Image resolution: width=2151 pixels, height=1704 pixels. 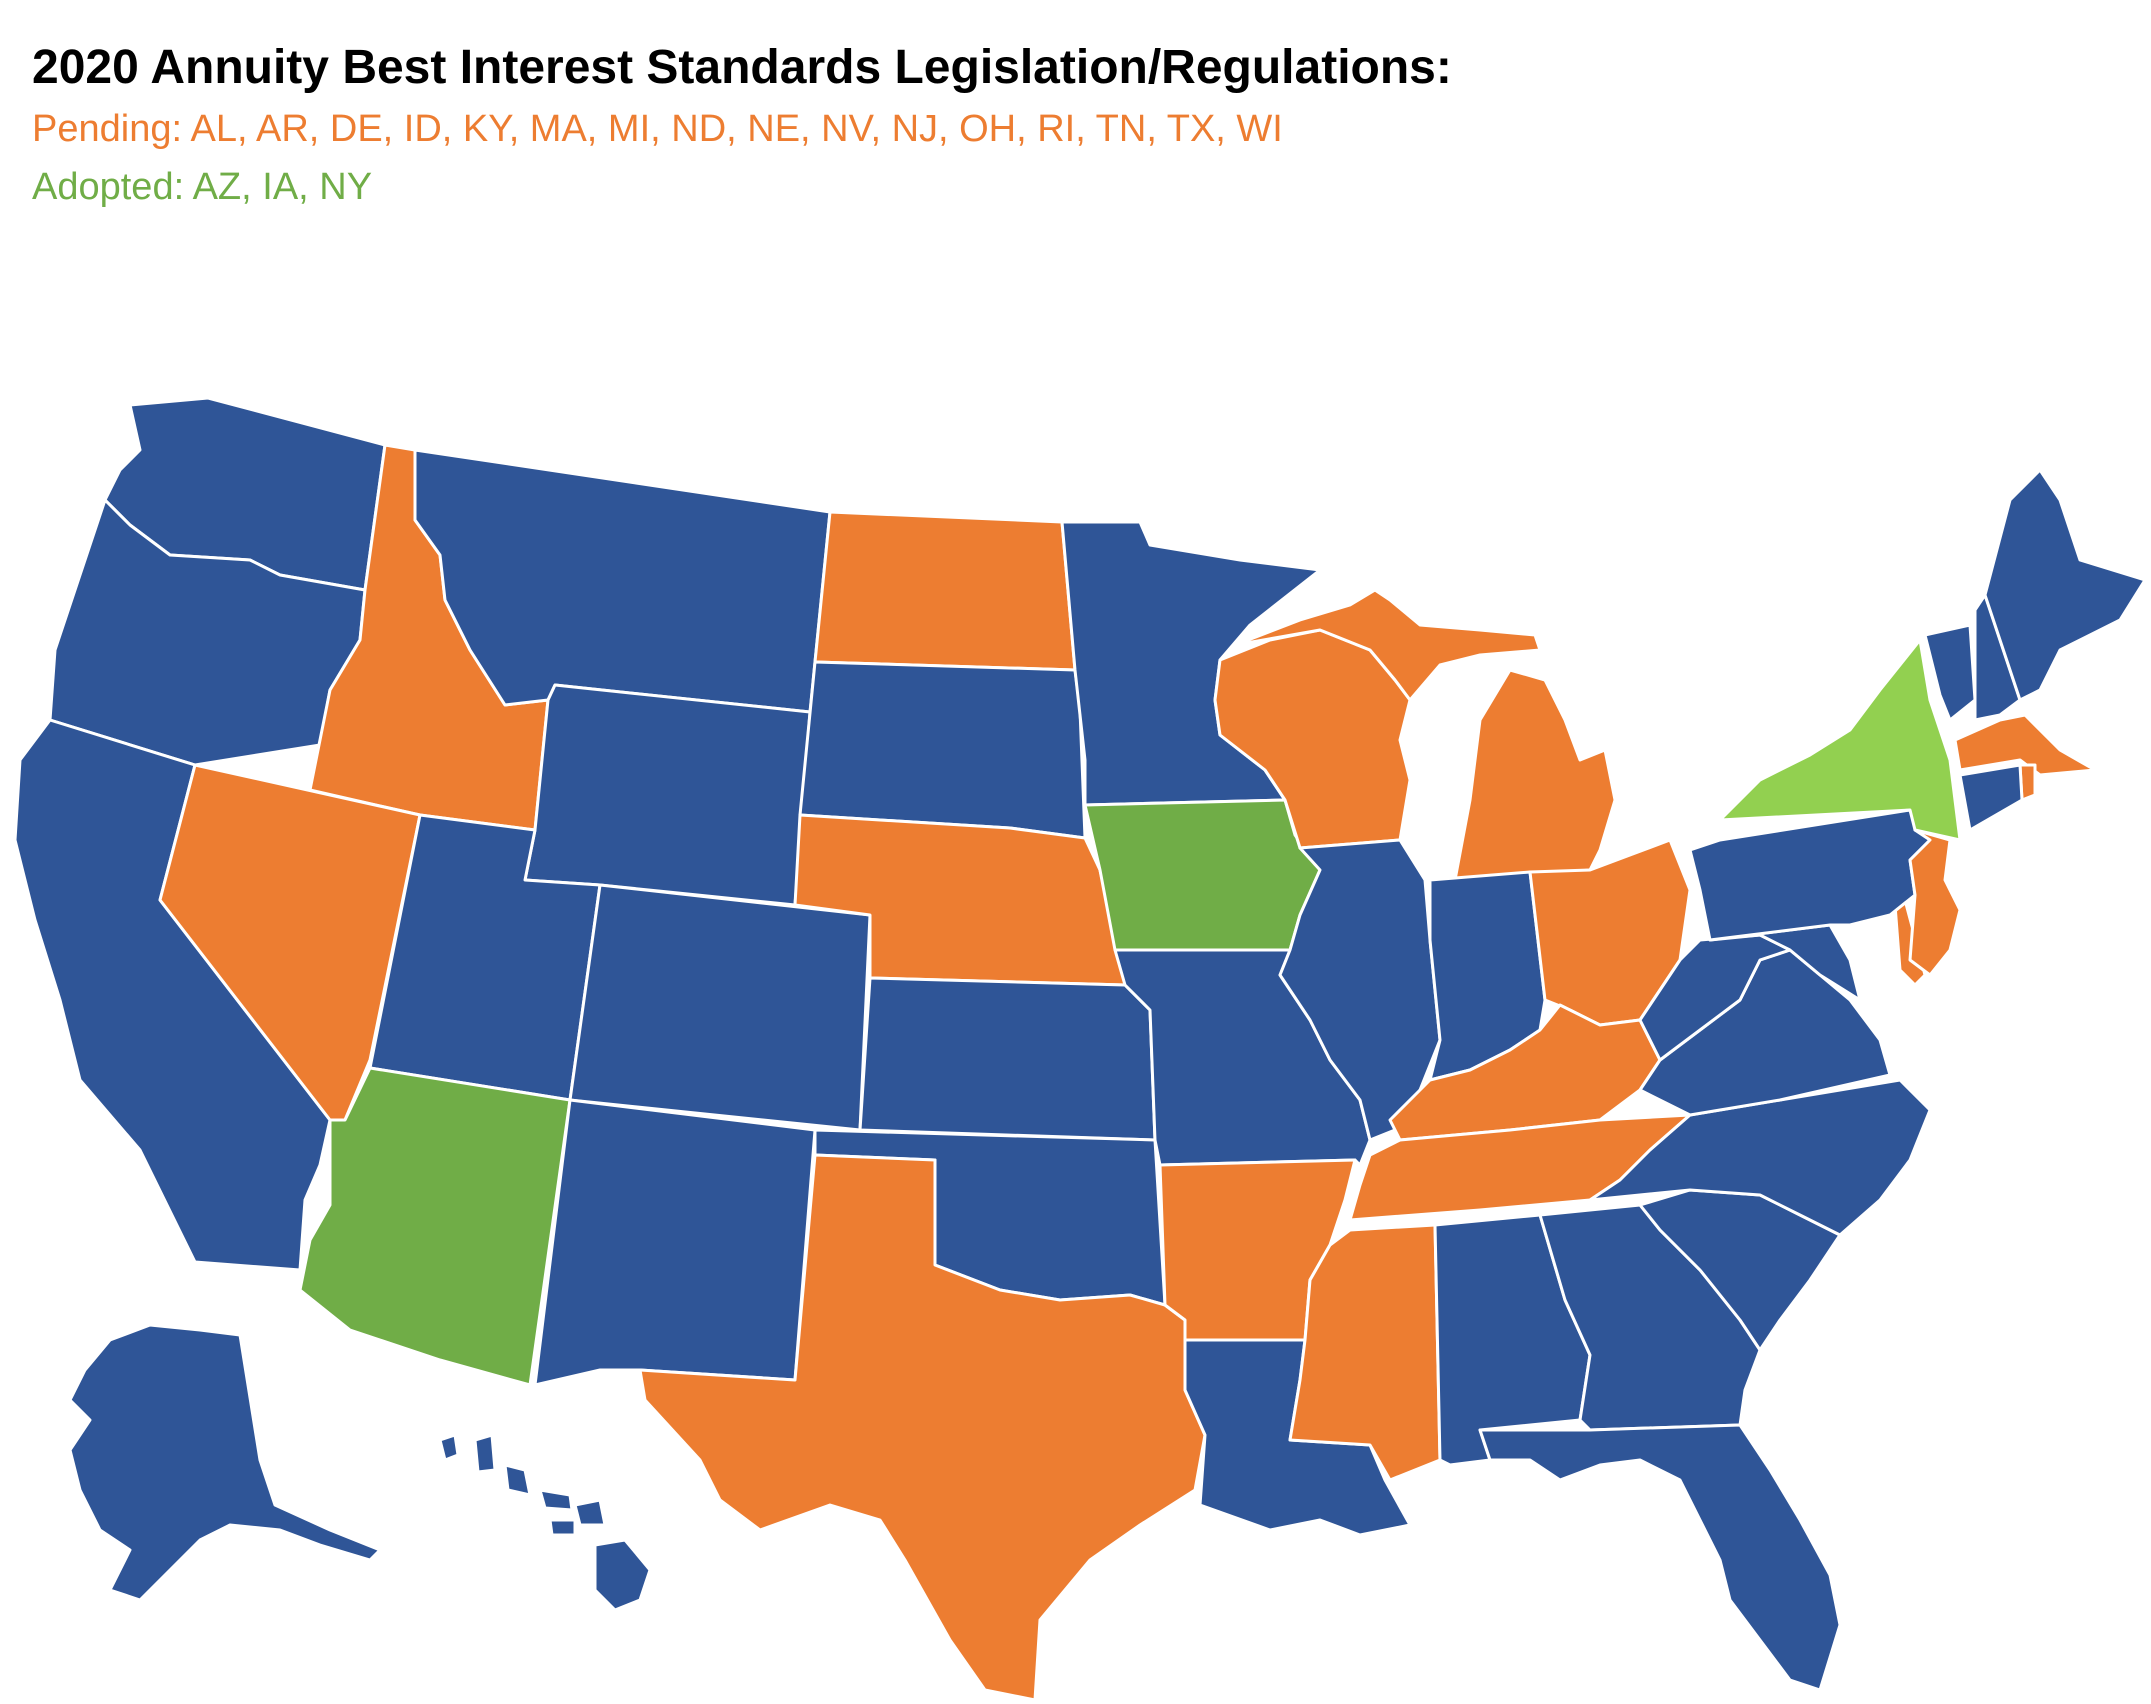 What do you see at coordinates (942, 750) in the screenshot?
I see `state-SD` at bounding box center [942, 750].